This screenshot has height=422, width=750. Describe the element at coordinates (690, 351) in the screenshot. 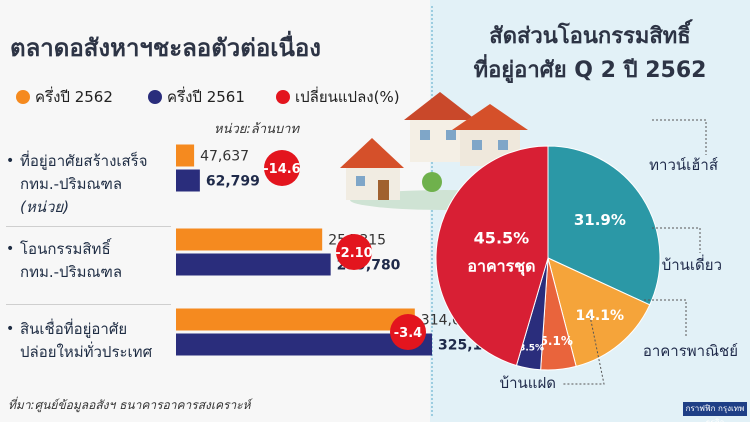

I see `pie-slice-name: อาคารพาณิชย์` at that location.